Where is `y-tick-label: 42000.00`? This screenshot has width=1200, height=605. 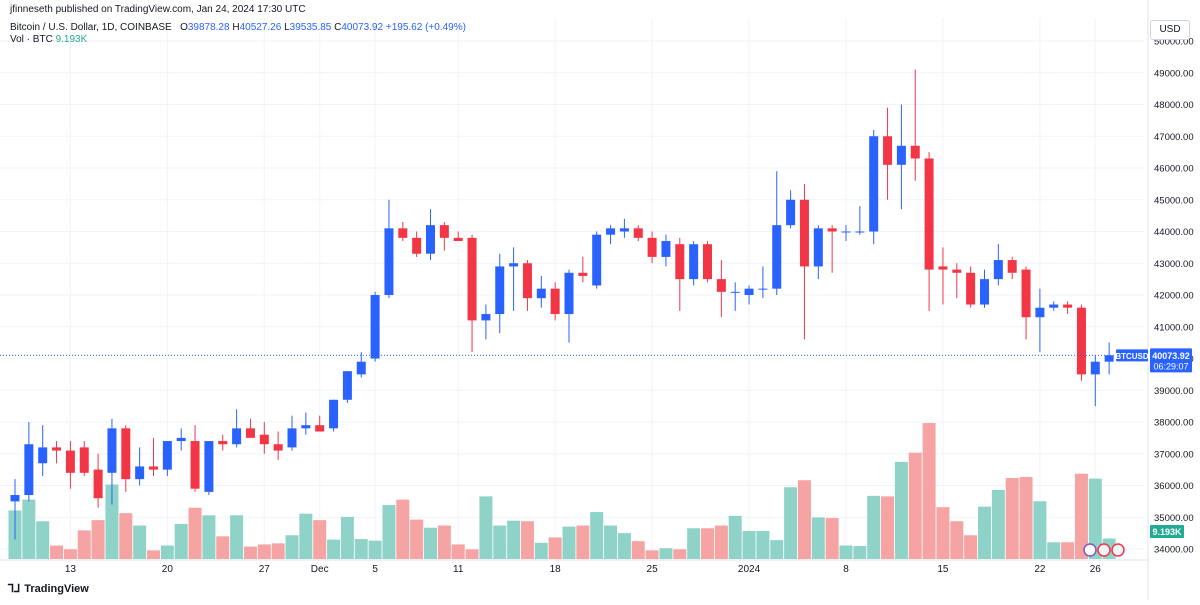 y-tick-label: 42000.00 is located at coordinates (1174, 296).